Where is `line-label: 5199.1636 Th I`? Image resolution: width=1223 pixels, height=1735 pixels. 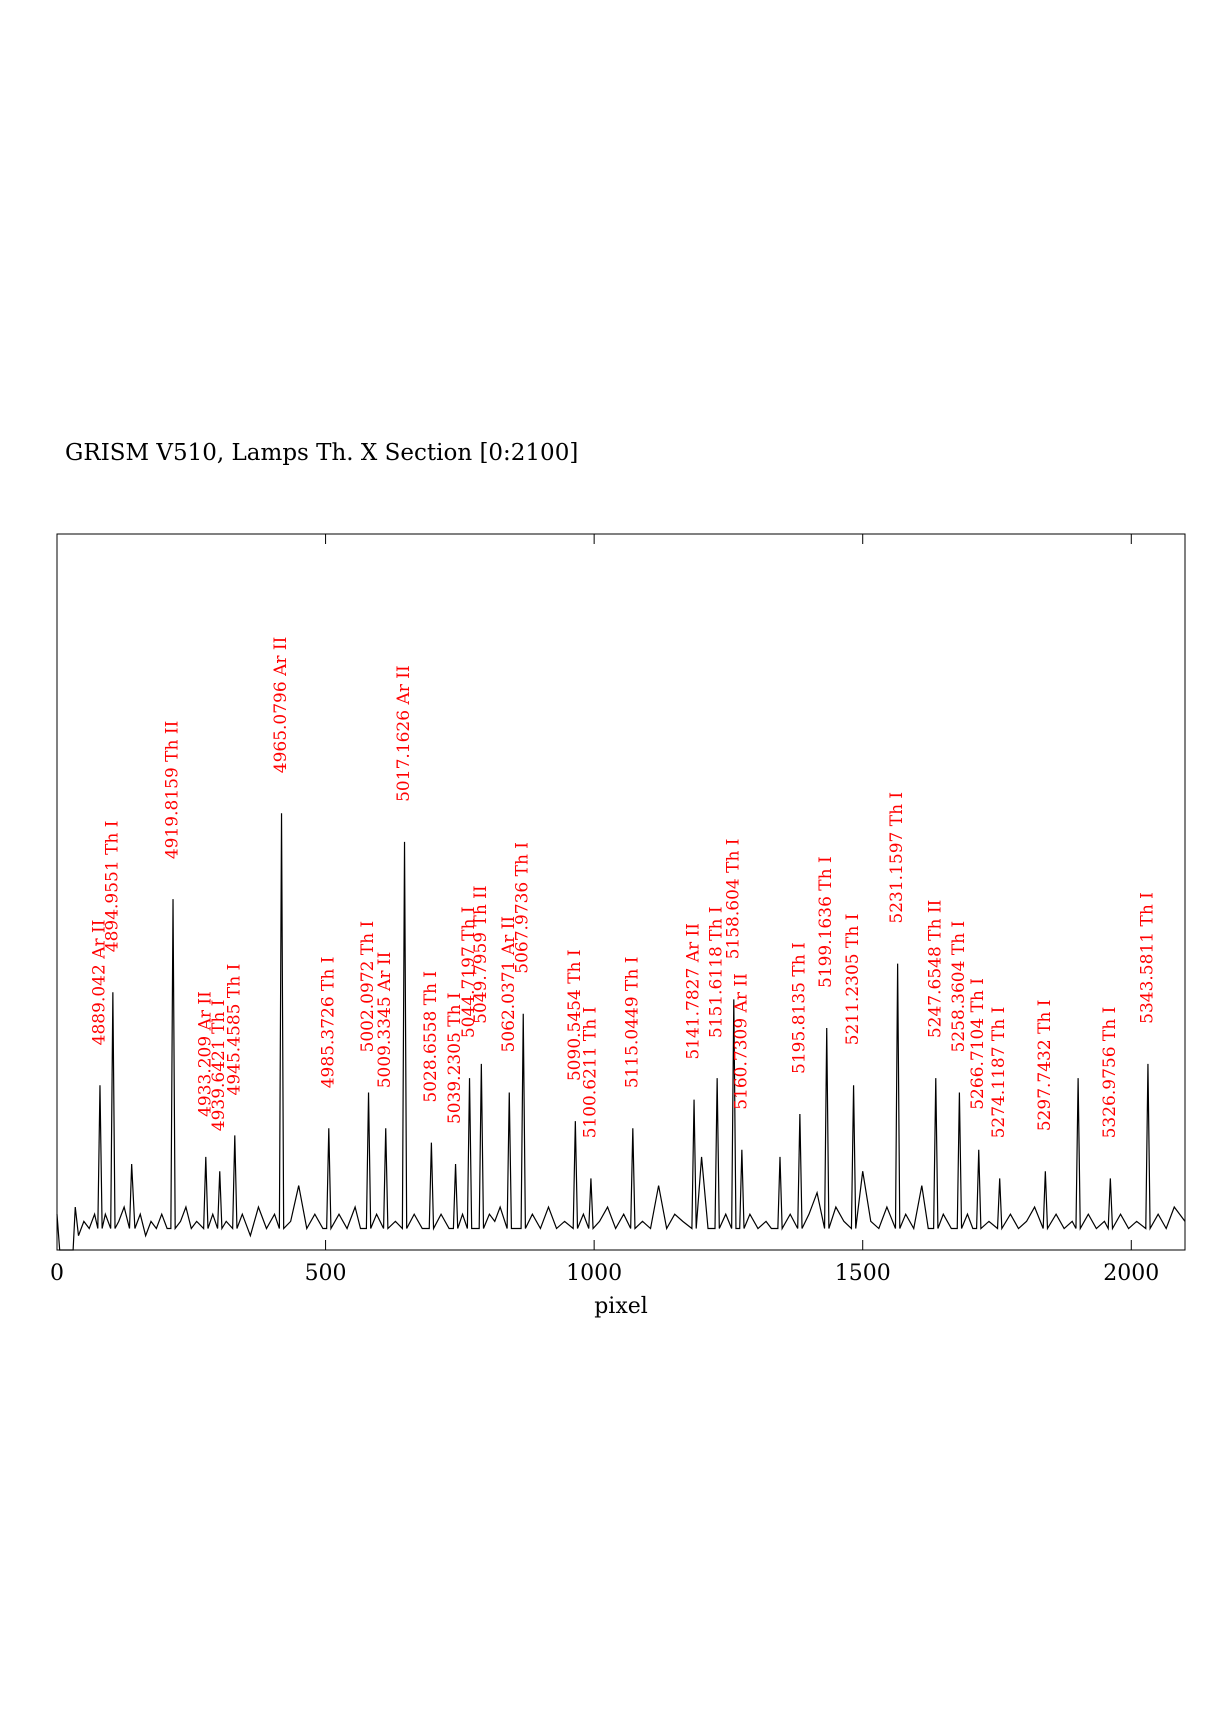
line-label: 5199.1636 Th I is located at coordinates (826, 922).